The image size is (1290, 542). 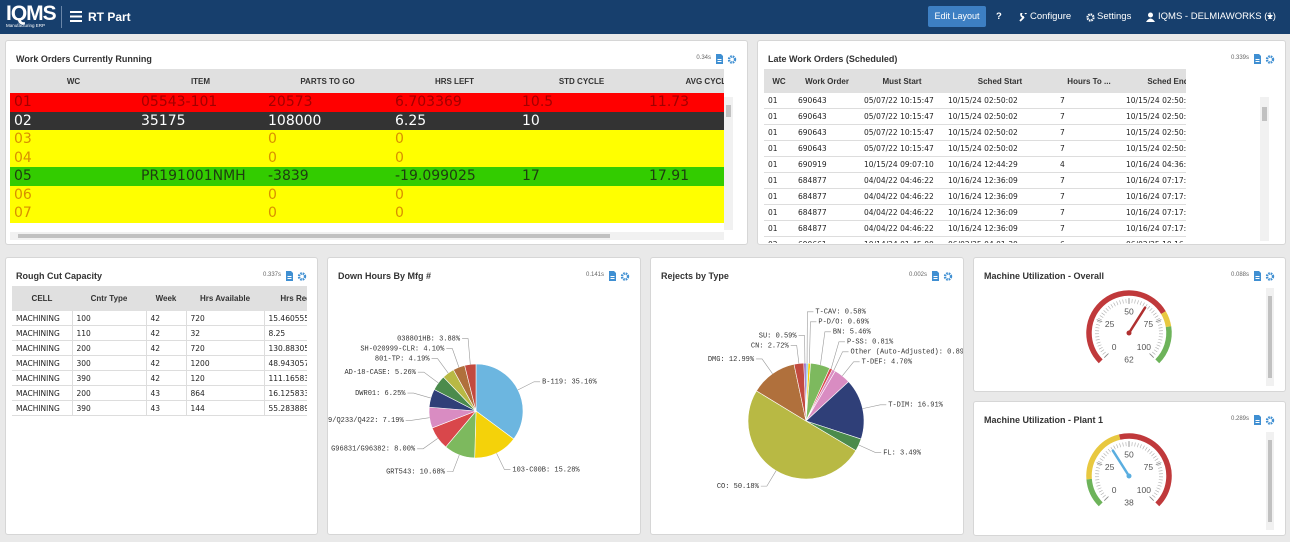 What do you see at coordinates (84, 59) in the screenshot?
I see `panel-title: Work Orders Currently Running` at bounding box center [84, 59].